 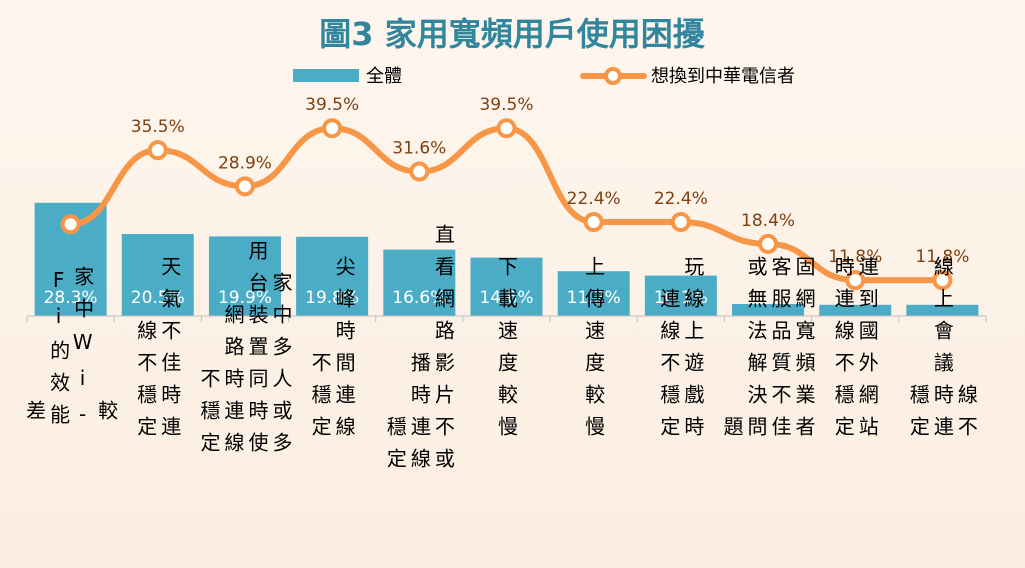 What do you see at coordinates (756, 352) in the screenshot?
I see `category-label-column: 或無法解決問` at bounding box center [756, 352].